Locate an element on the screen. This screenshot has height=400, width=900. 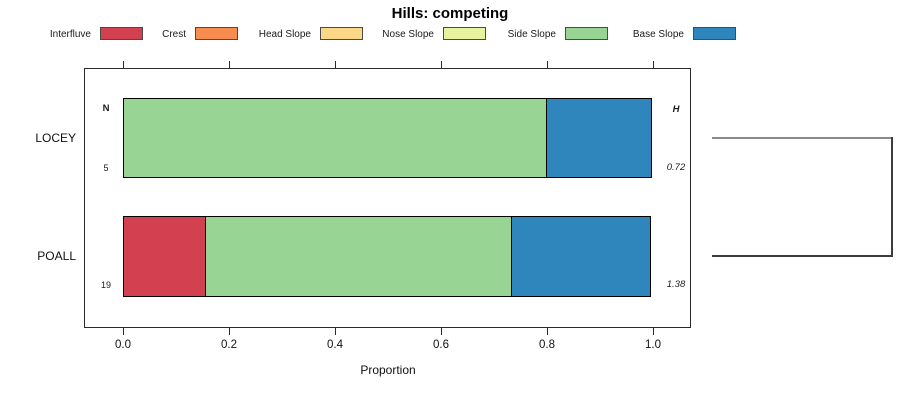
bar-segment-interfluve is located at coordinates (165, 256).